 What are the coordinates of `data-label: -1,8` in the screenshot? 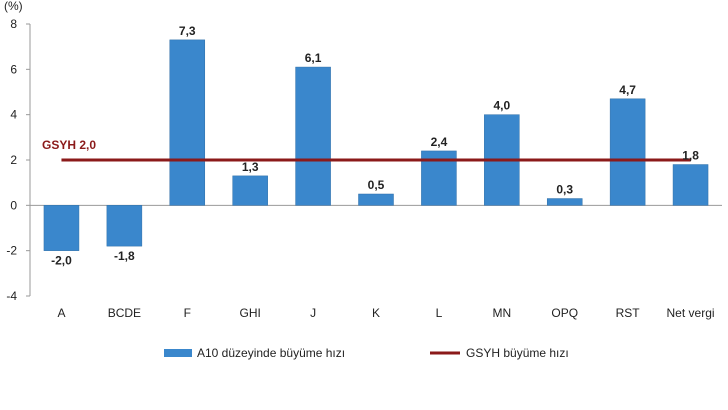 It's located at (124, 256).